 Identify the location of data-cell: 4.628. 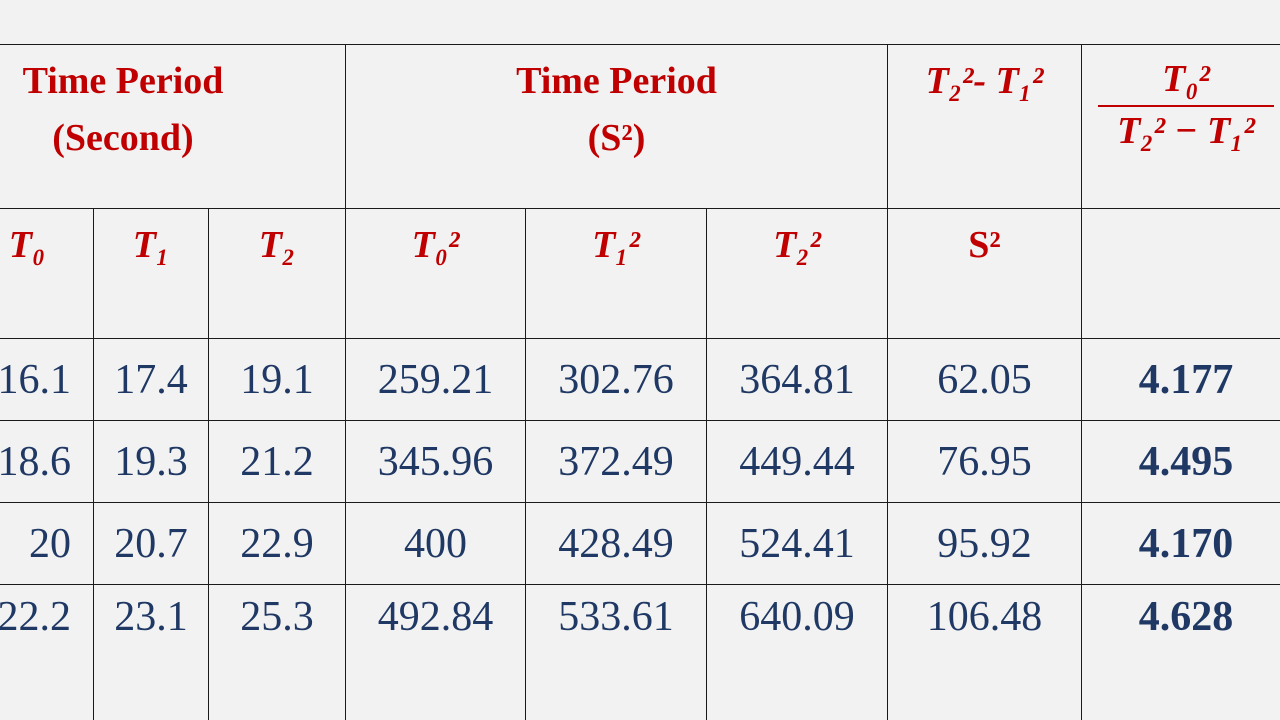
(1180, 652).